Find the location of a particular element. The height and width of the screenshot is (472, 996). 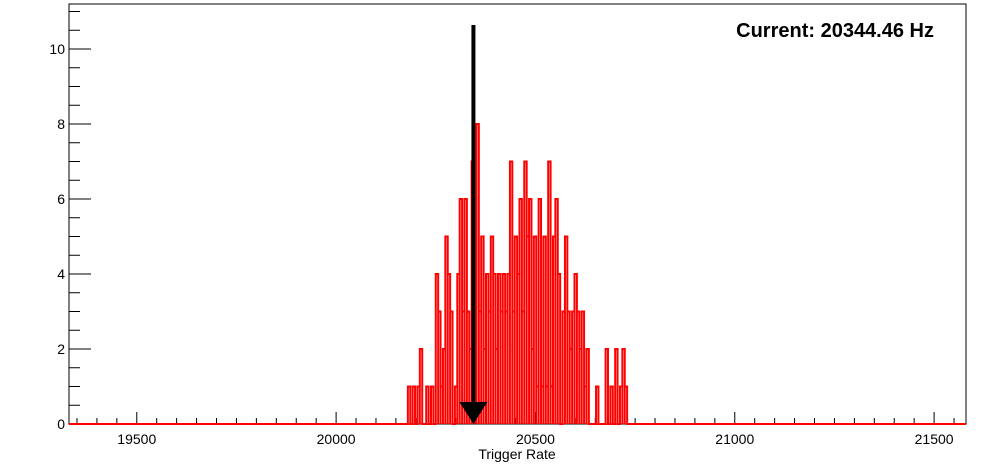

y-axis: 0 2 4 6 8 10 is located at coordinates (70, 221).